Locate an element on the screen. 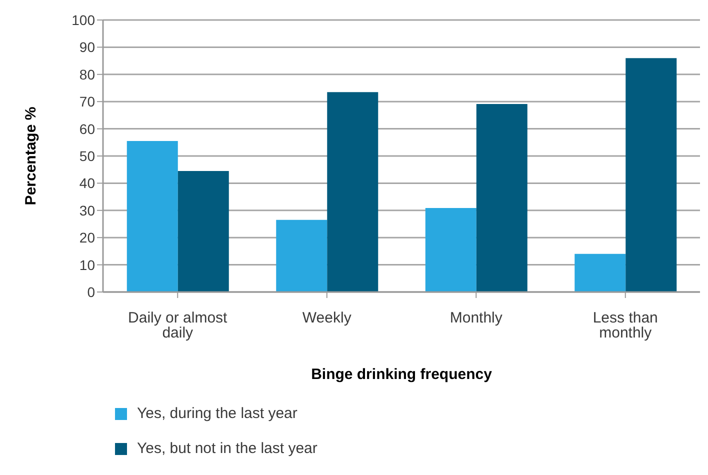  y-tick-label: 80 is located at coordinates (87, 74).